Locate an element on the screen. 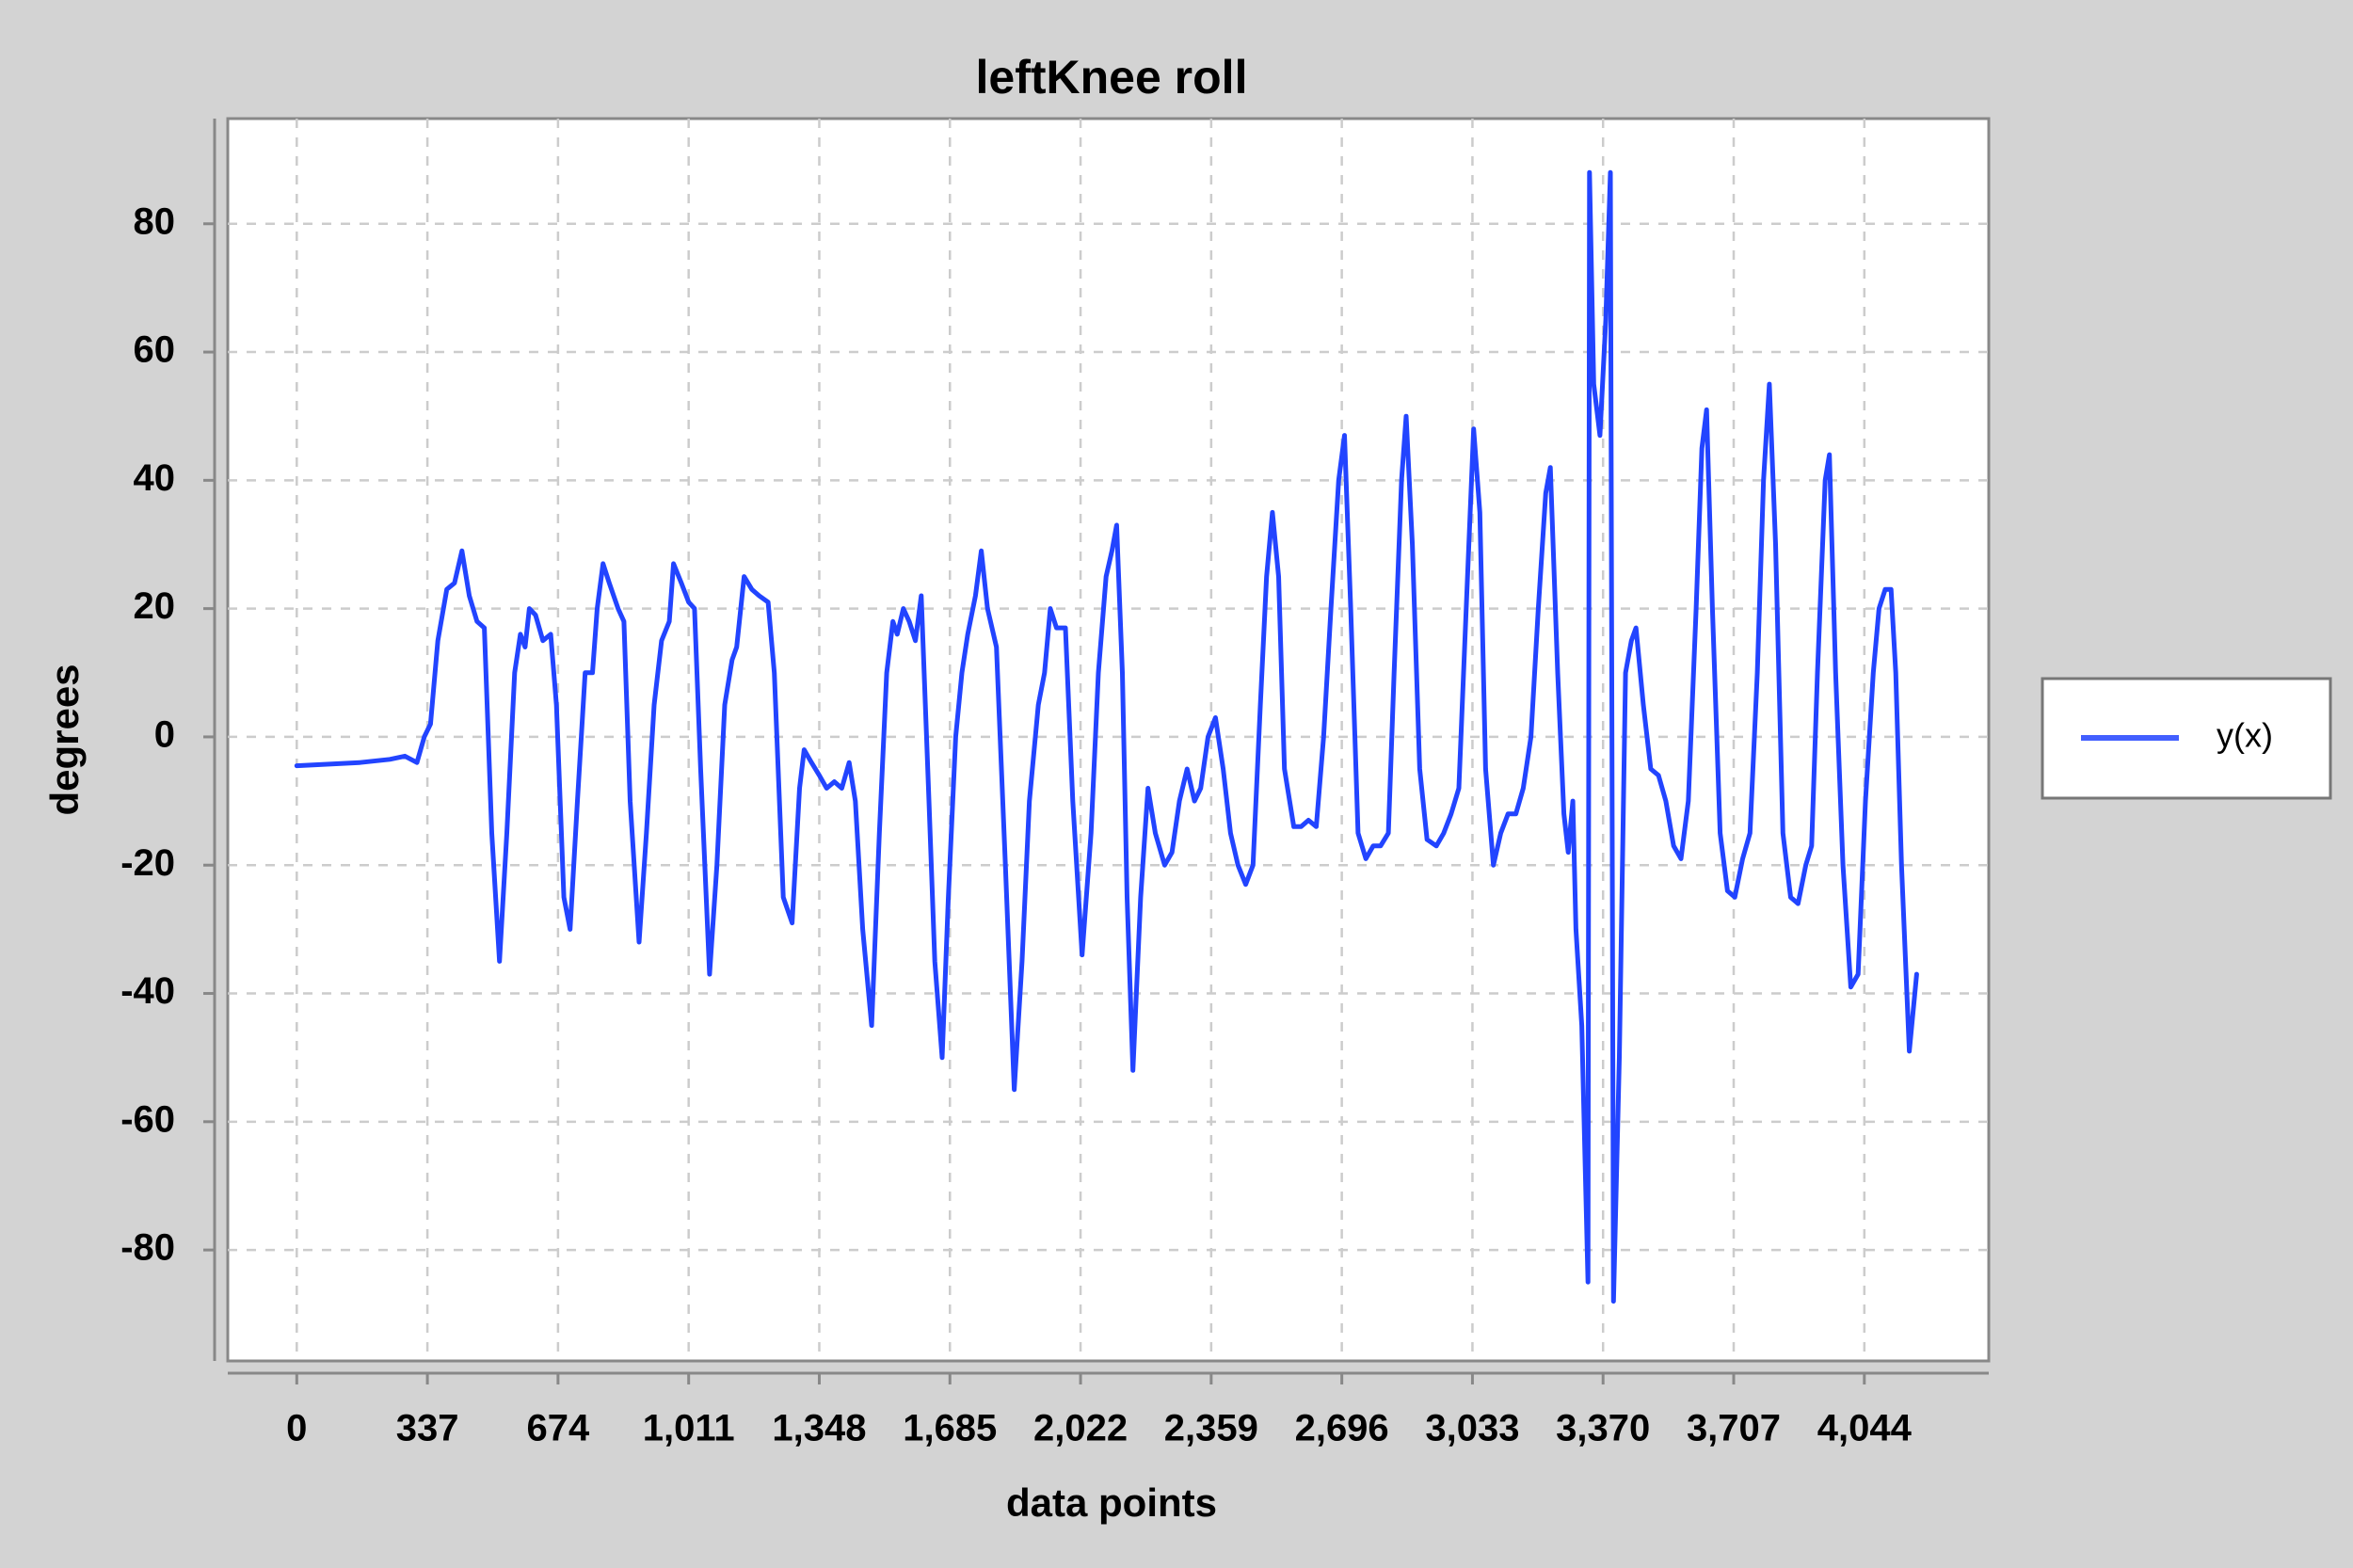 This screenshot has width=2353, height=1568. x-tick-label: 3,707 is located at coordinates (1734, 1428).